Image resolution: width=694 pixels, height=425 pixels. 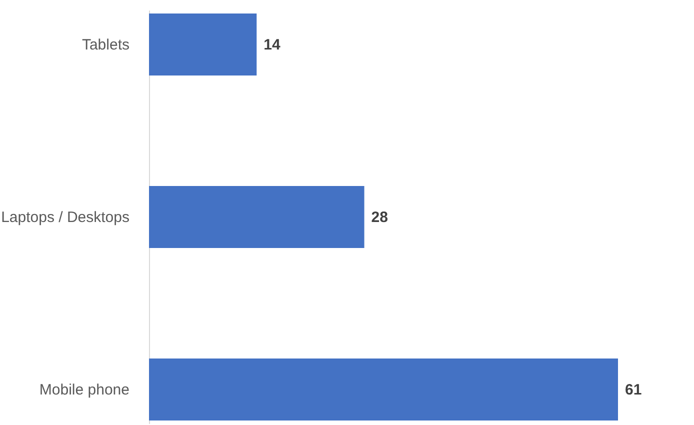 What do you see at coordinates (633, 390) in the screenshot?
I see `data-label: 61` at bounding box center [633, 390].